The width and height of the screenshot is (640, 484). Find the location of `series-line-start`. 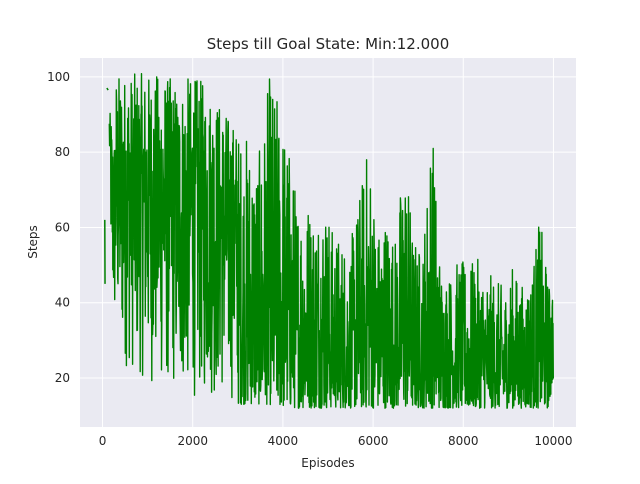

series-line-start is located at coordinates (106, 185).